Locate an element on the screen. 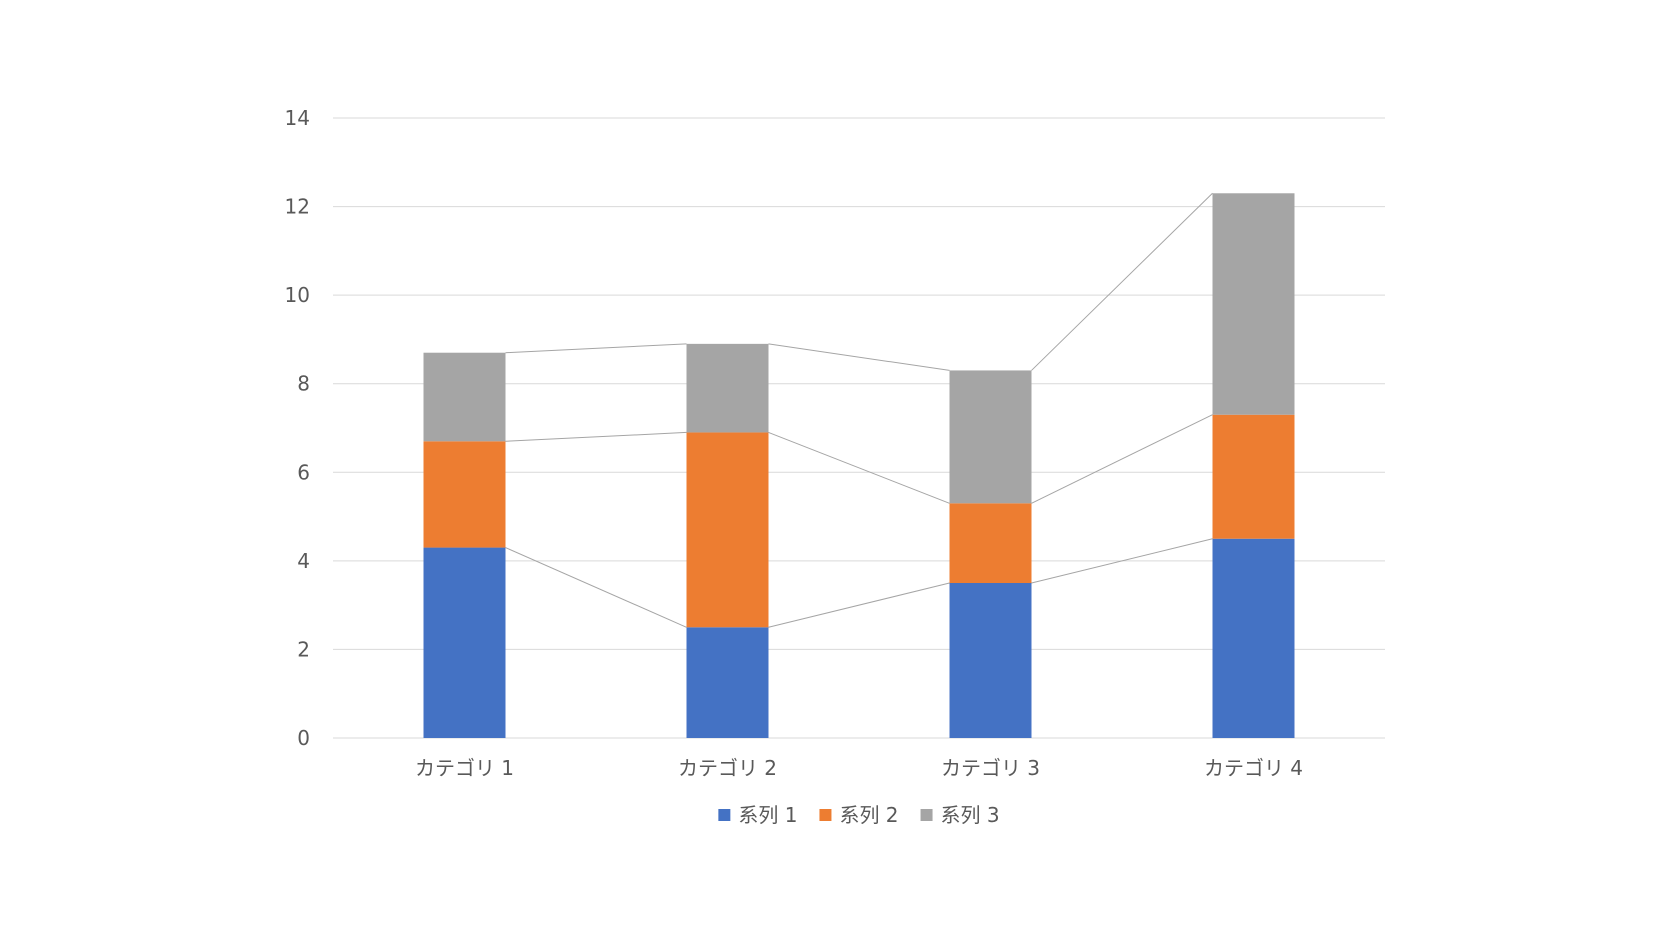 The height and width of the screenshot is (940, 1671). legend: 系列 1 系列 2 系列 3 is located at coordinates (859, 815).